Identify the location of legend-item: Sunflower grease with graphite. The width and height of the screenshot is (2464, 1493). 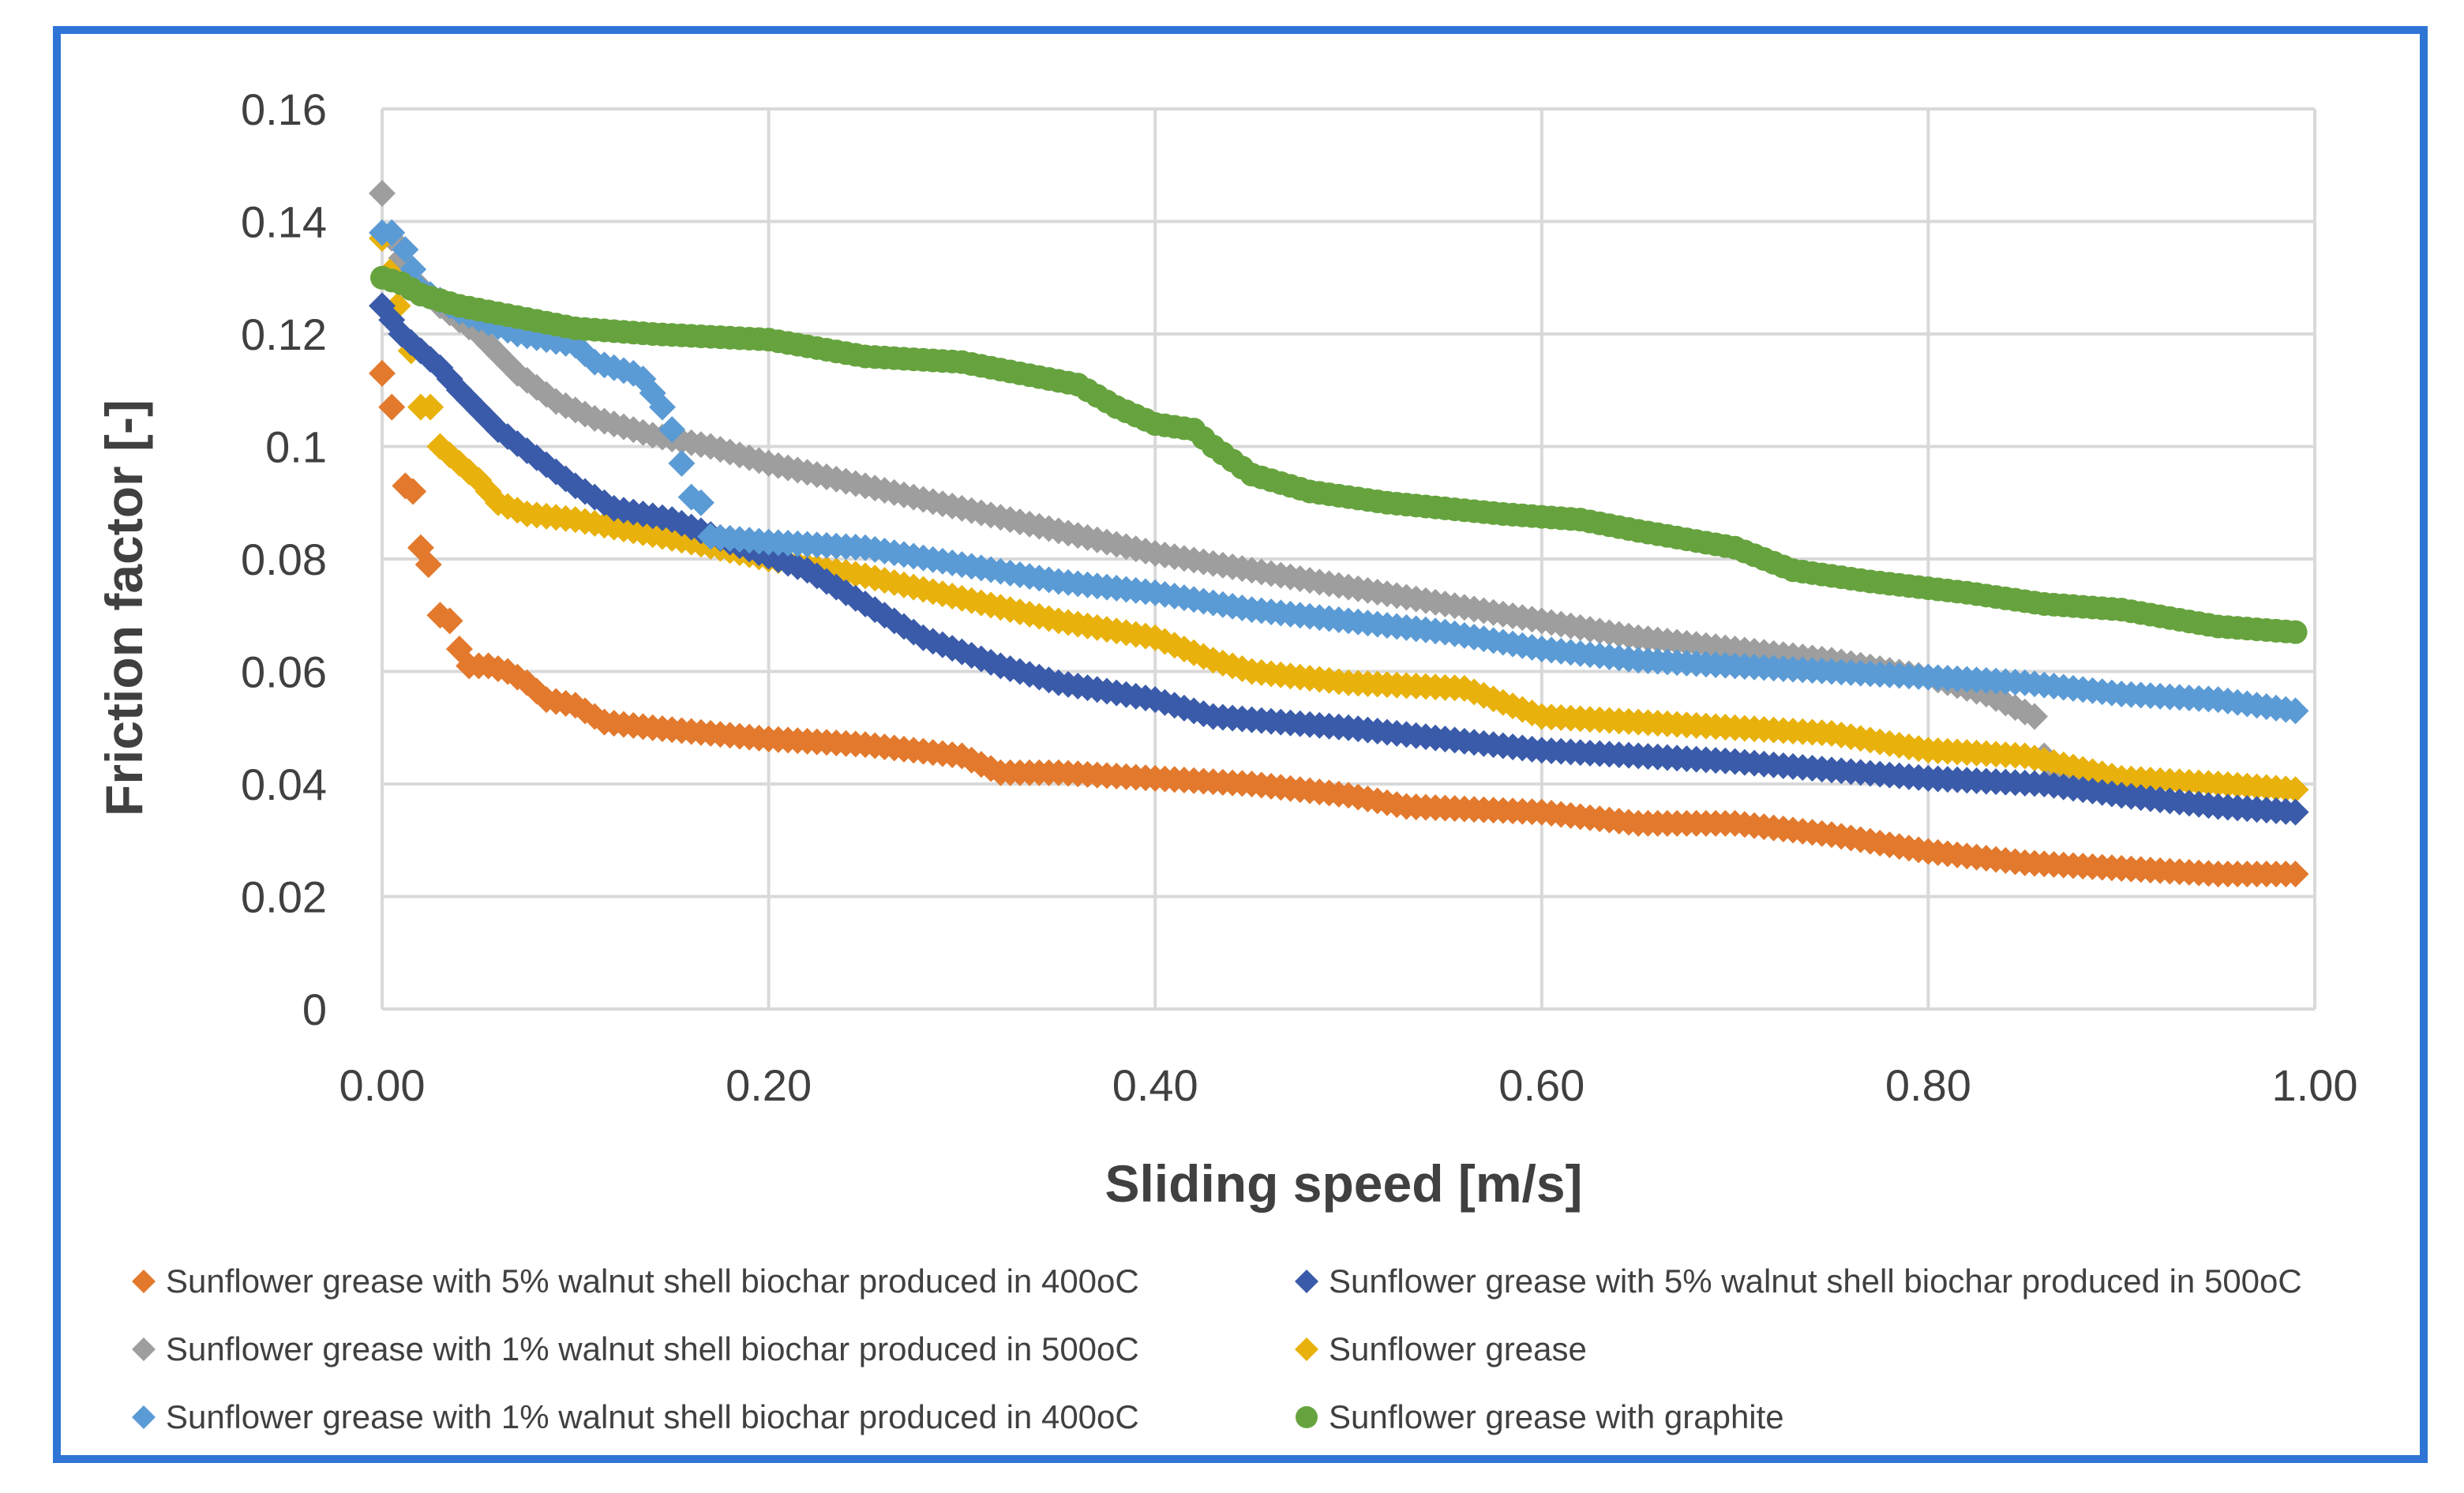
(1540, 1416).